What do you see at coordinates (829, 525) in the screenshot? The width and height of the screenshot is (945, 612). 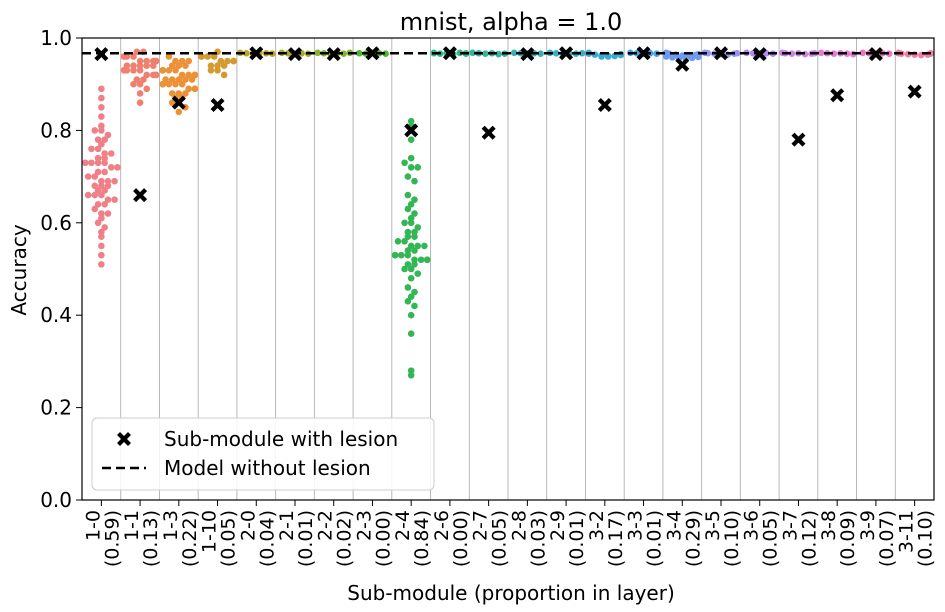 I see `x-tick-name: 3-8` at bounding box center [829, 525].